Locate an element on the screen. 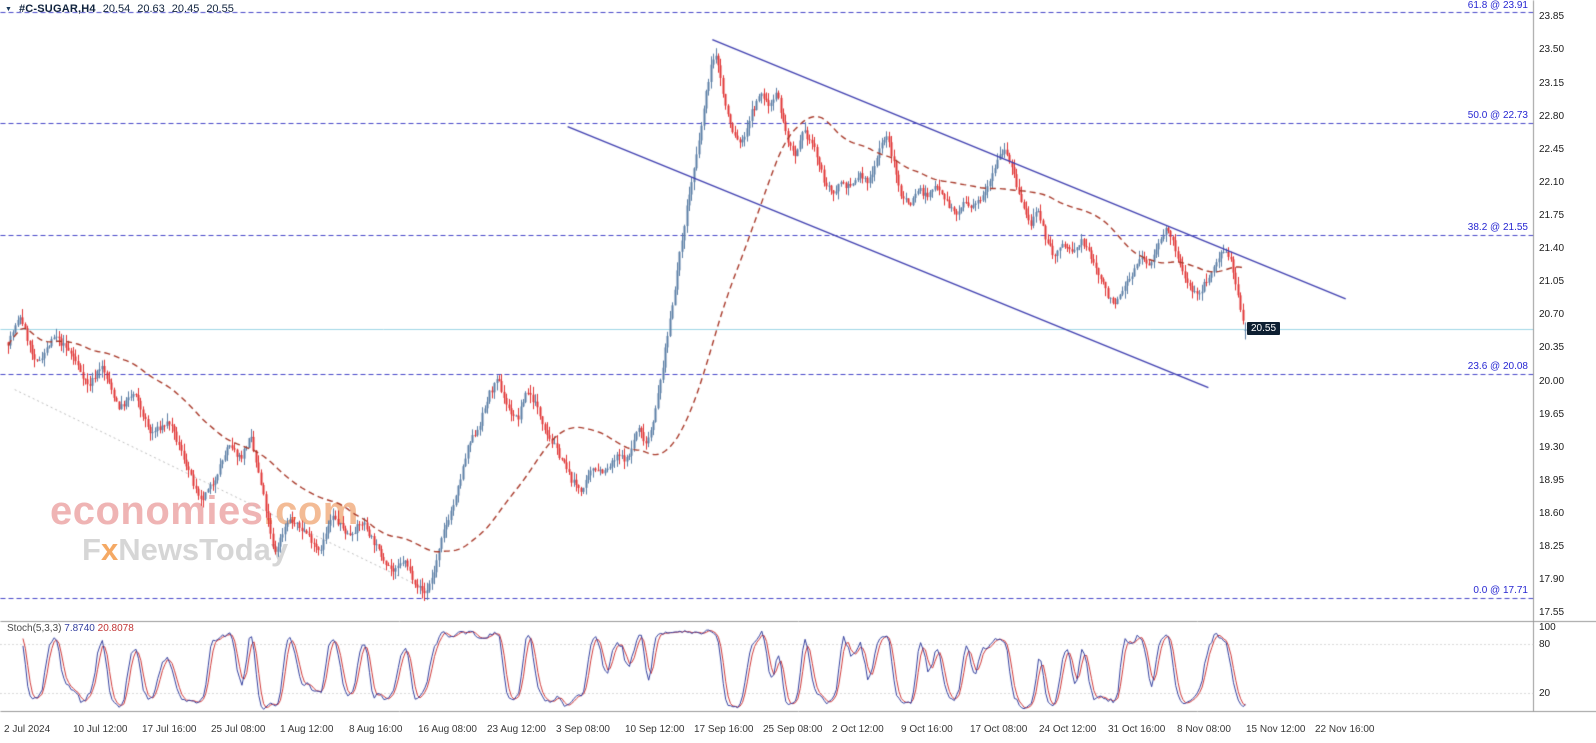 The height and width of the screenshot is (743, 1596). symbol-timeframe-label: #C-SUGAR,H4 is located at coordinates (57, 9).